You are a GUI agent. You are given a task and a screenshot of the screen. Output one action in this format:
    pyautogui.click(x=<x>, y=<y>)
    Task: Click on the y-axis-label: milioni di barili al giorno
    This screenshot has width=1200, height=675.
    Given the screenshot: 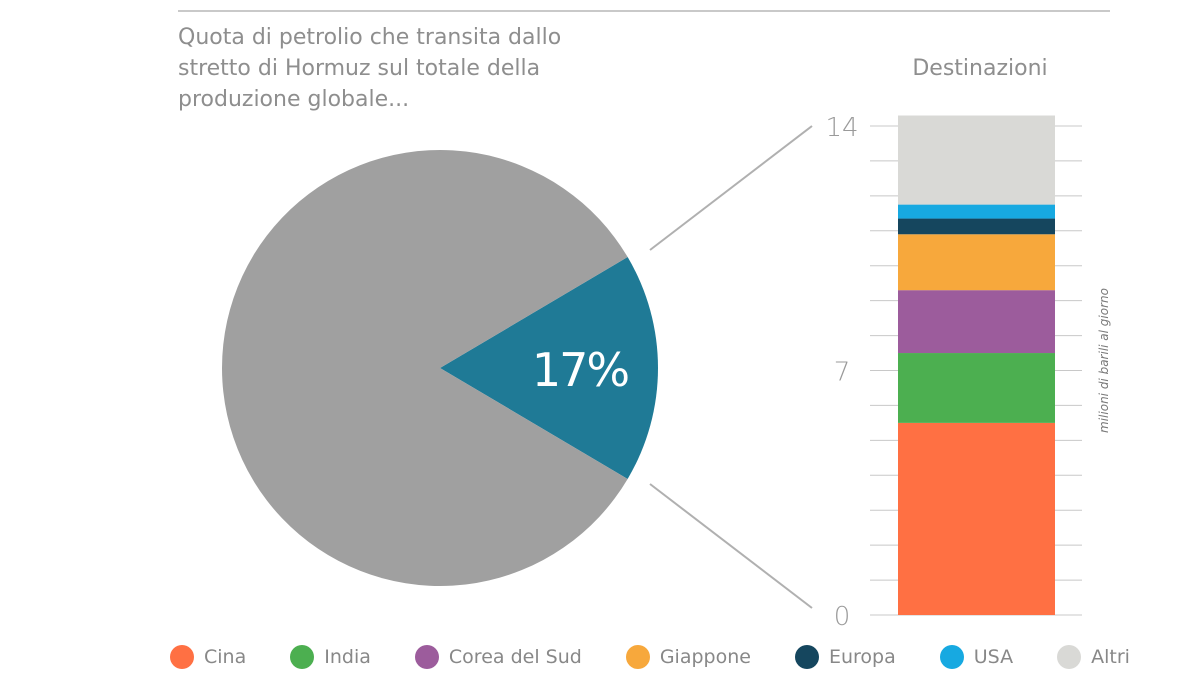 What is the action you would take?
    pyautogui.click(x=1104, y=360)
    